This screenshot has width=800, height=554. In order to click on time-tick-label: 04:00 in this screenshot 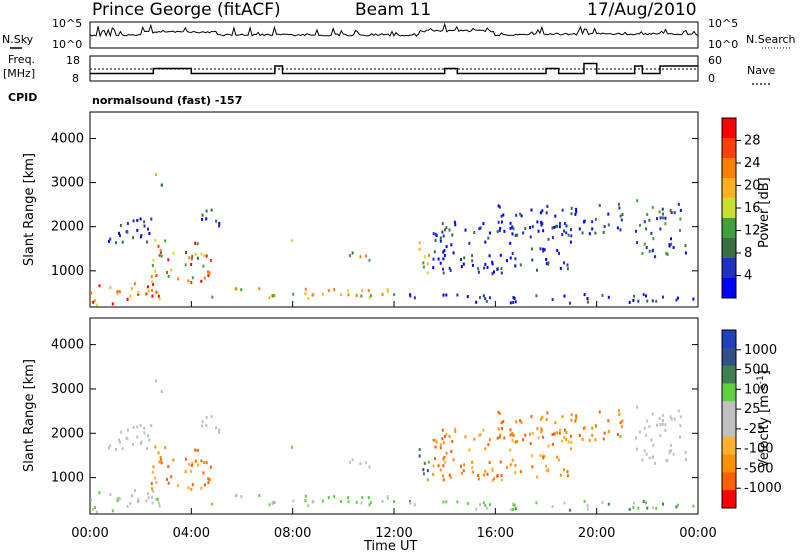, I will do `click(191, 533)`.